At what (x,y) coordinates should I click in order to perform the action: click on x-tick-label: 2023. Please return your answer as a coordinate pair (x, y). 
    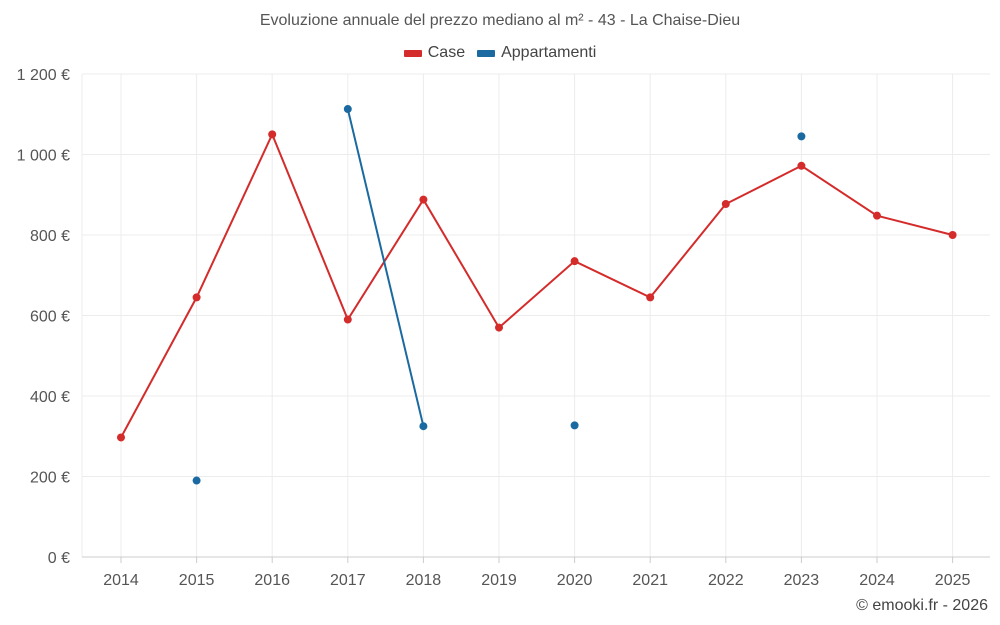
    Looking at the image, I should click on (802, 580).